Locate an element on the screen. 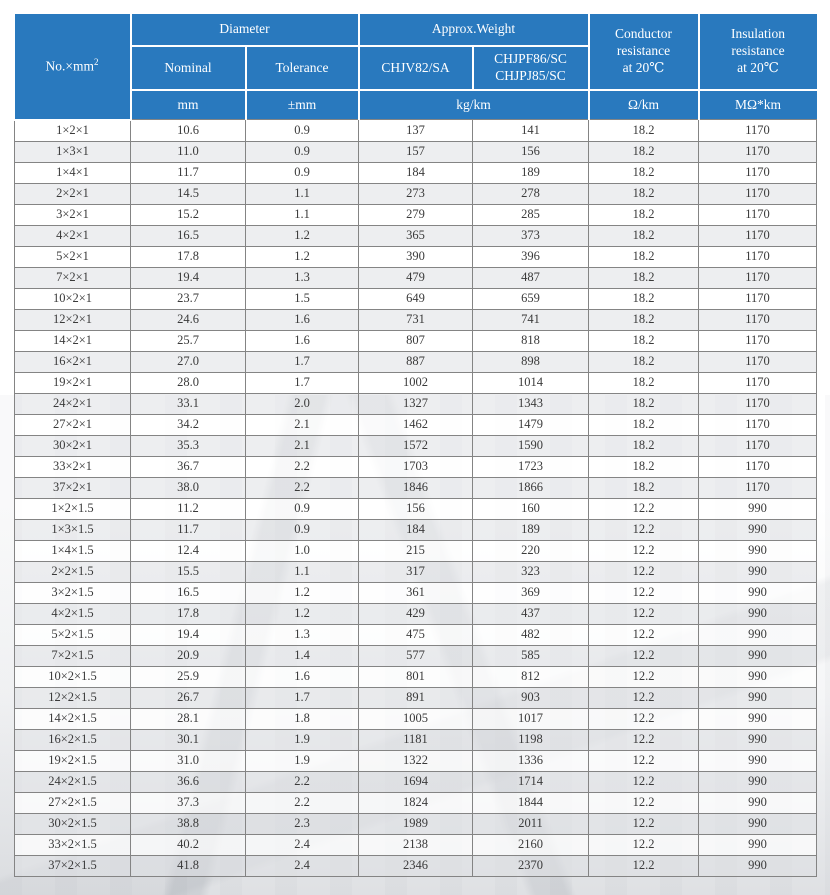  cell-tolerance: 1.8 is located at coordinates (302, 718).